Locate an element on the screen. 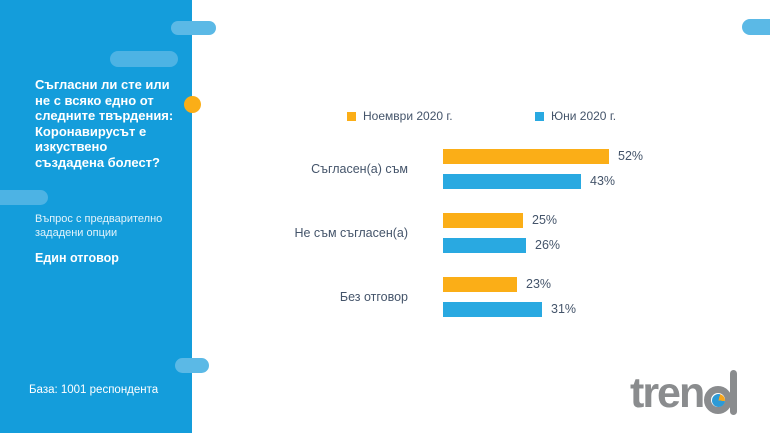 Image resolution: width=770 pixels, height=433 pixels. legend-item-june: Юни 2020 г. is located at coordinates (575, 116).